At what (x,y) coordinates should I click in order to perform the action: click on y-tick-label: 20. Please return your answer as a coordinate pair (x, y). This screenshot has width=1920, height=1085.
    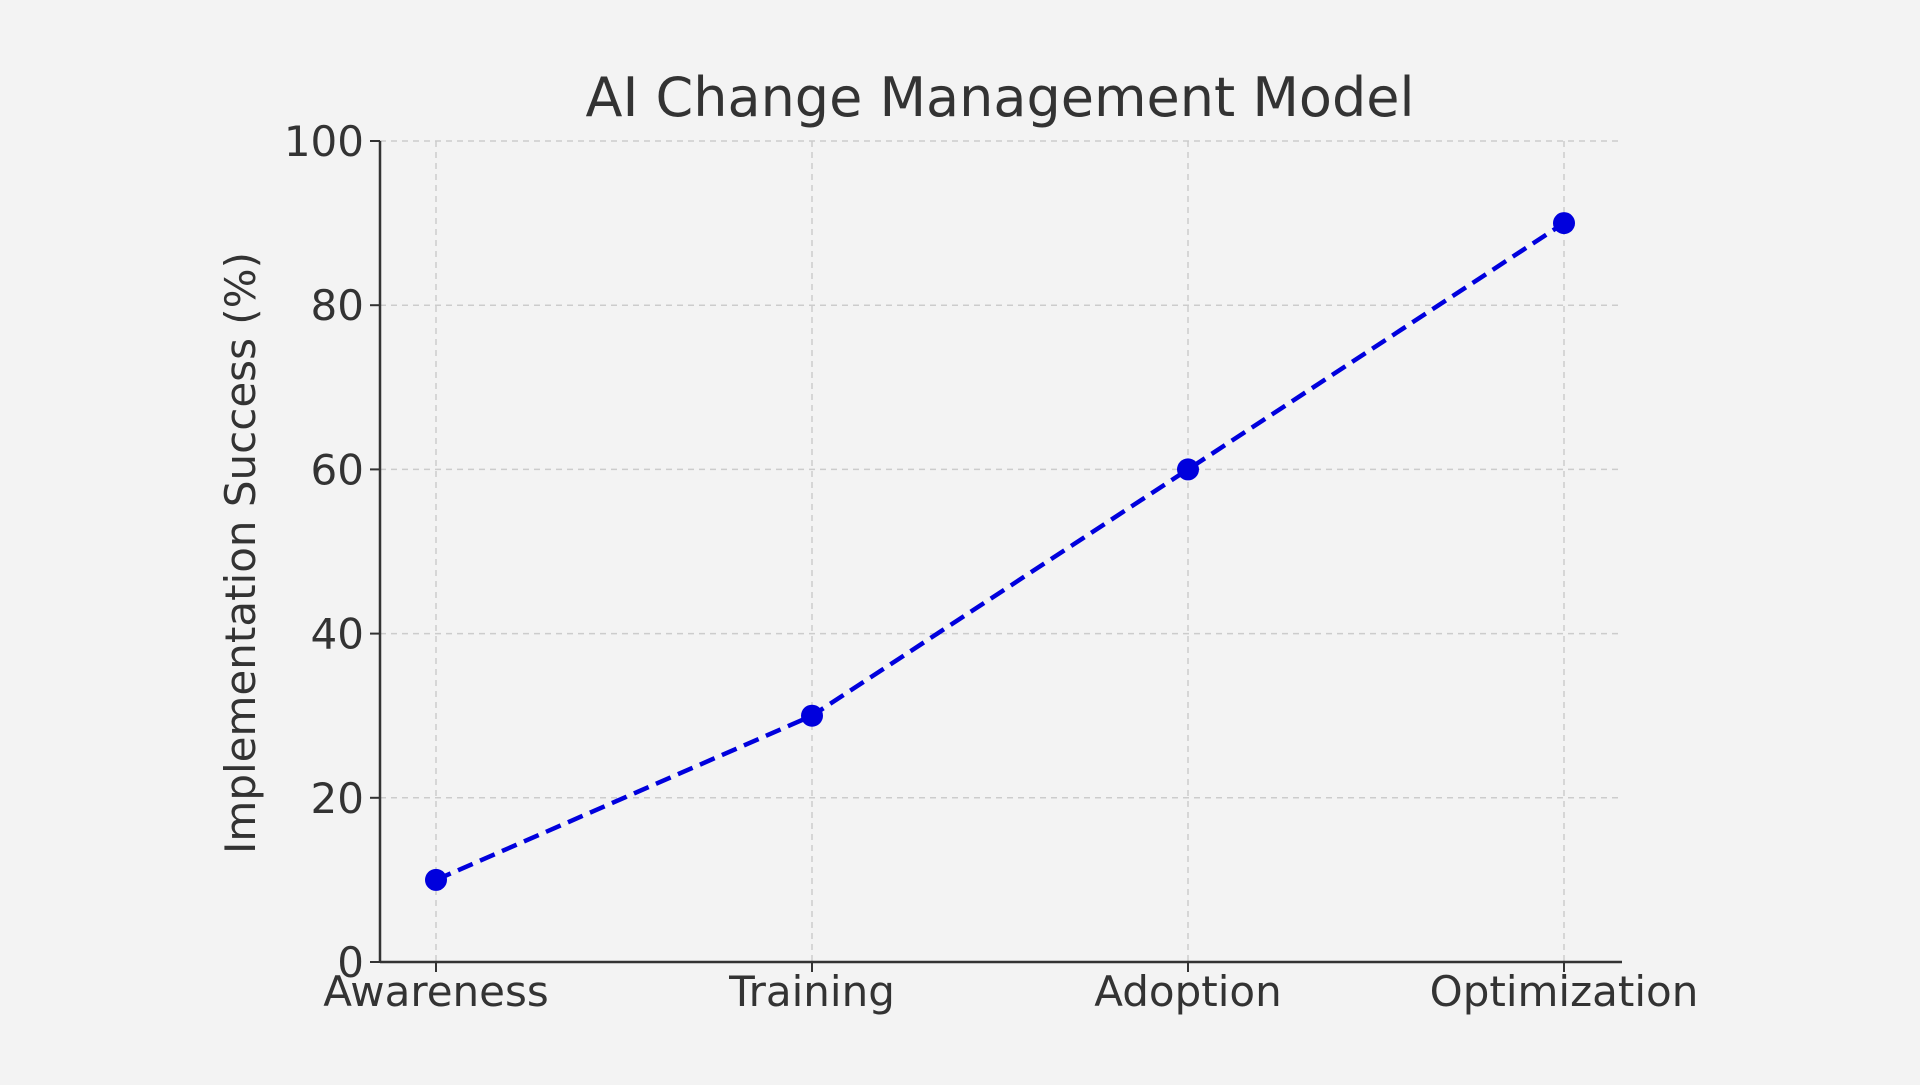
    Looking at the image, I should click on (337, 798).